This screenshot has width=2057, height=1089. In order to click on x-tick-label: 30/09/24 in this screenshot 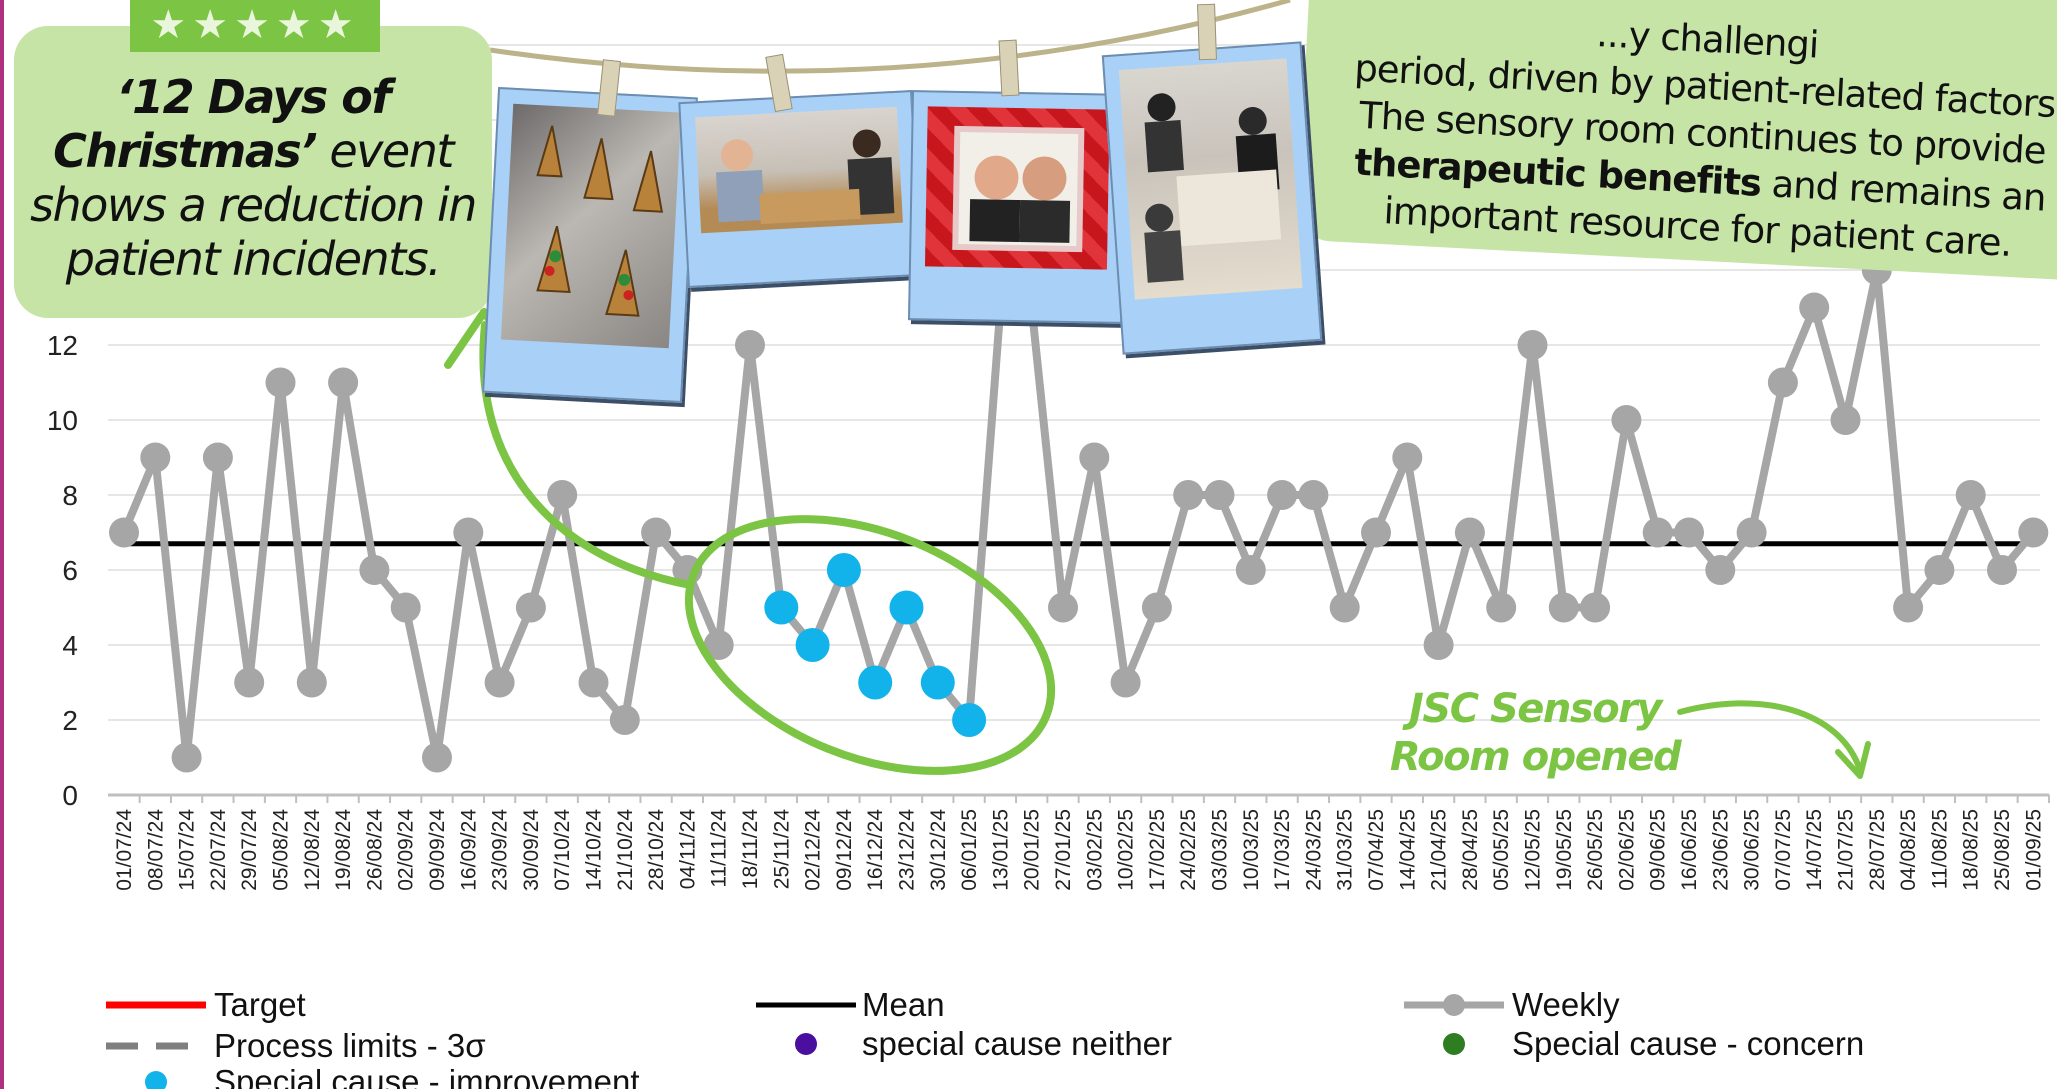, I will do `click(531, 850)`.